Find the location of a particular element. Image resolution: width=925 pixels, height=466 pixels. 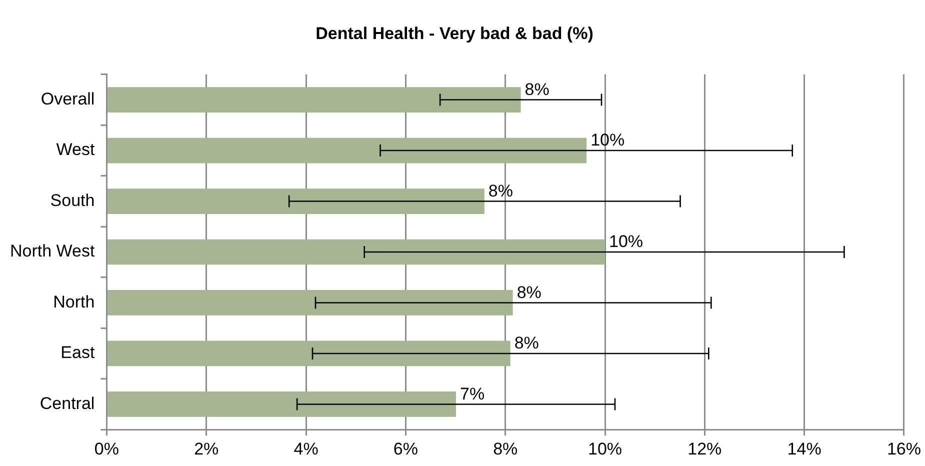

data-label: 7% is located at coordinates (472, 394).